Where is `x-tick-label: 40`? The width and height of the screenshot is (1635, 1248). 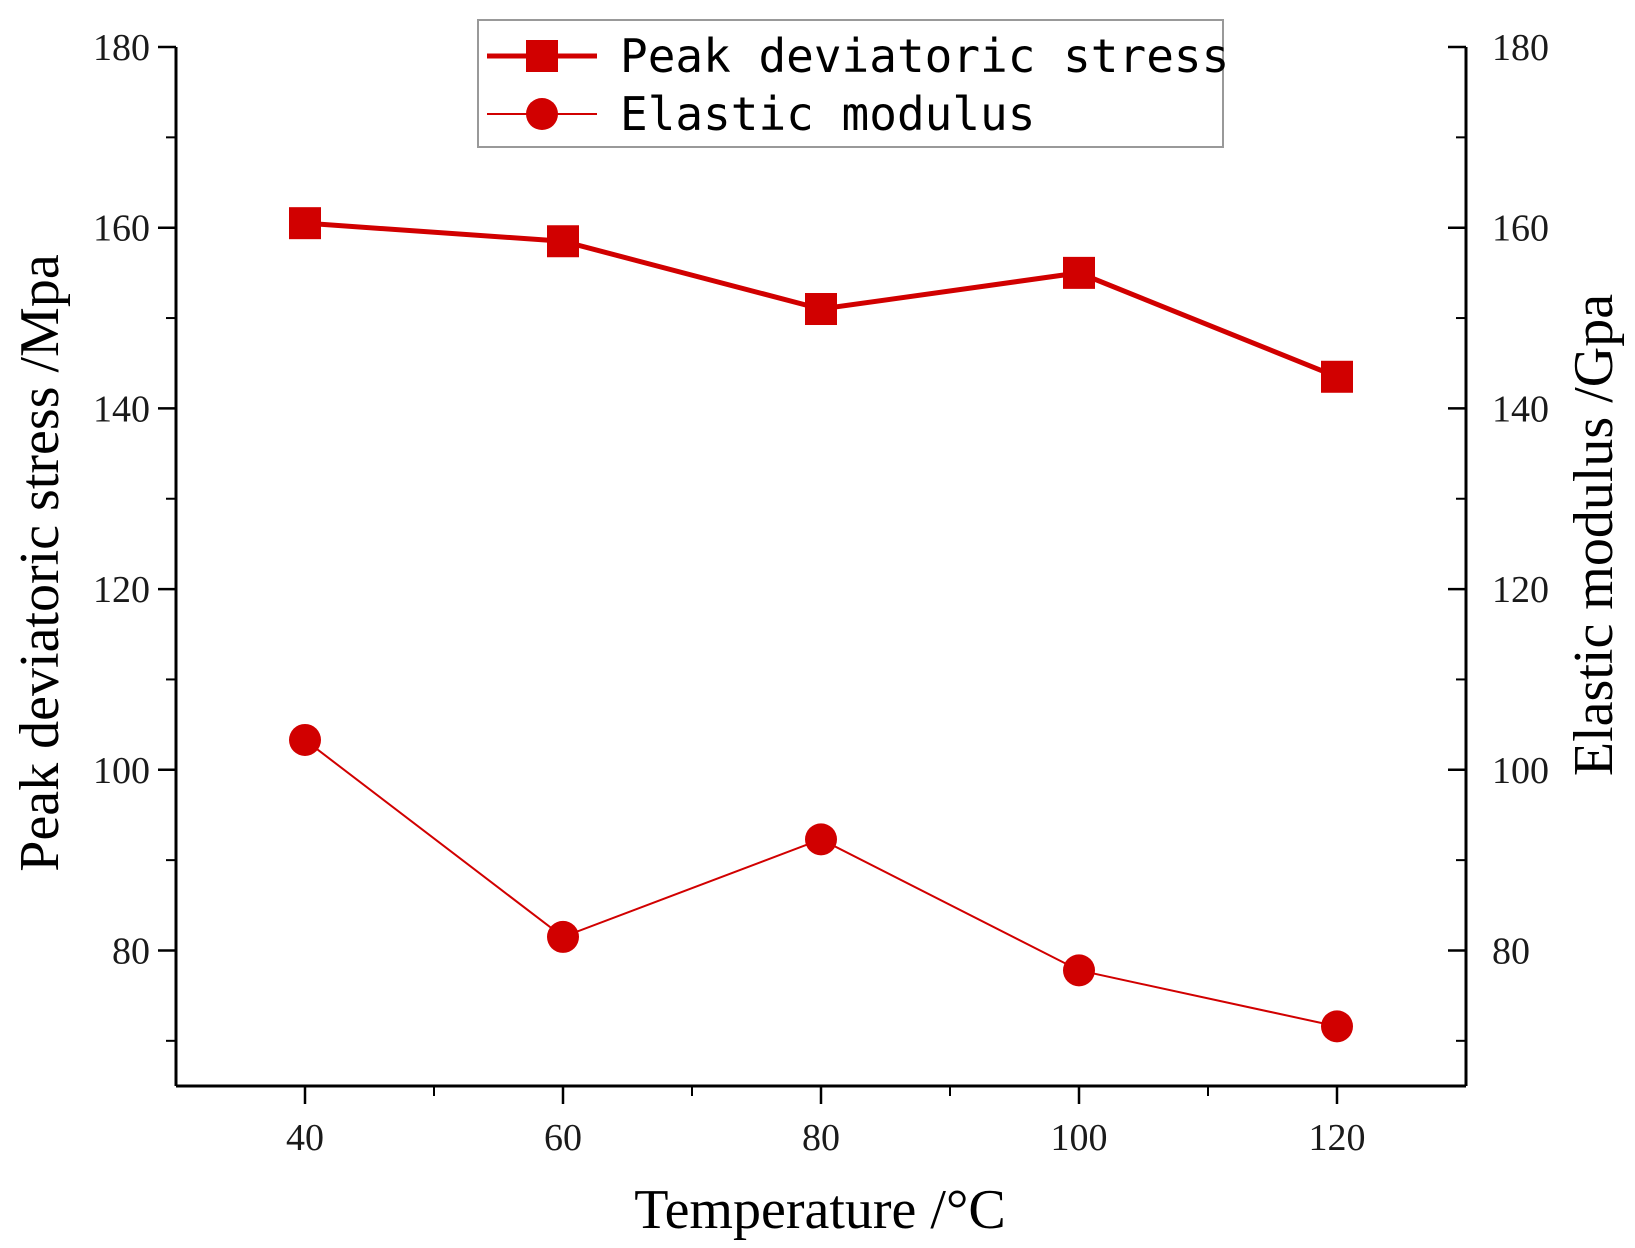
x-tick-label: 40 is located at coordinates (305, 1138).